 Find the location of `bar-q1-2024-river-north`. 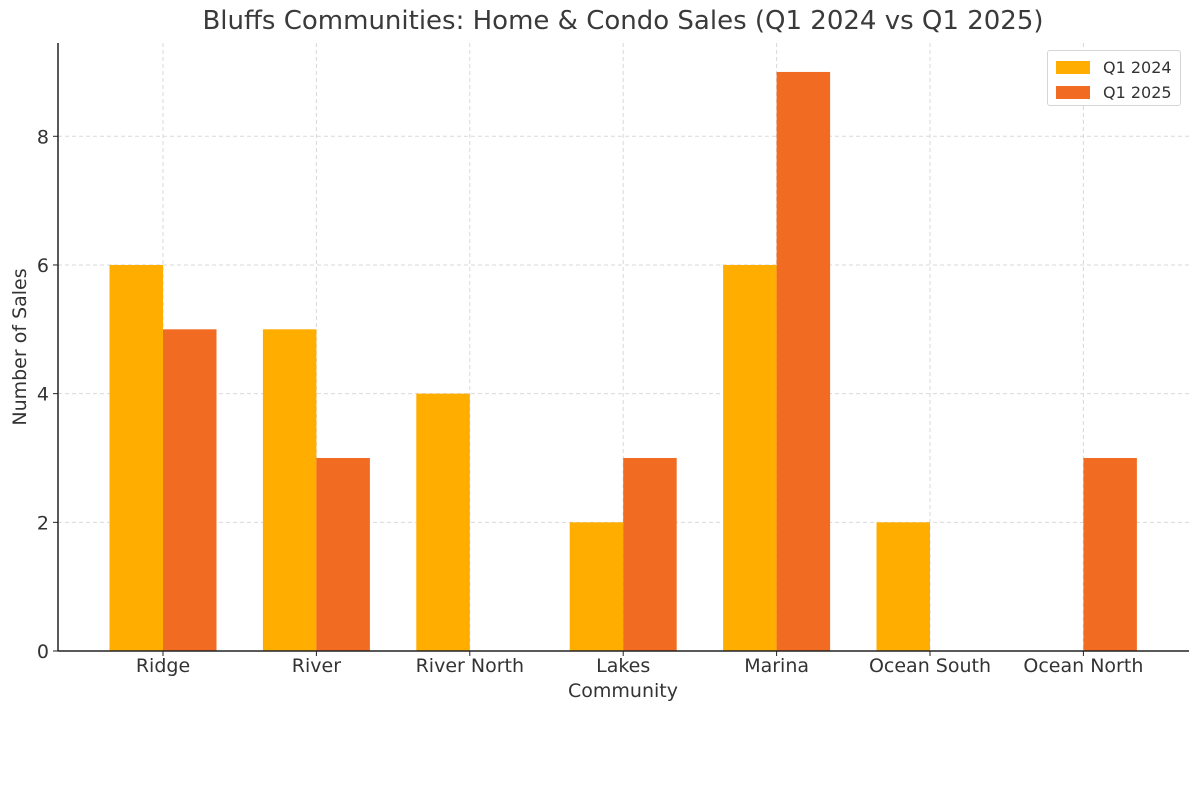

bar-q1-2024-river-north is located at coordinates (443, 522).